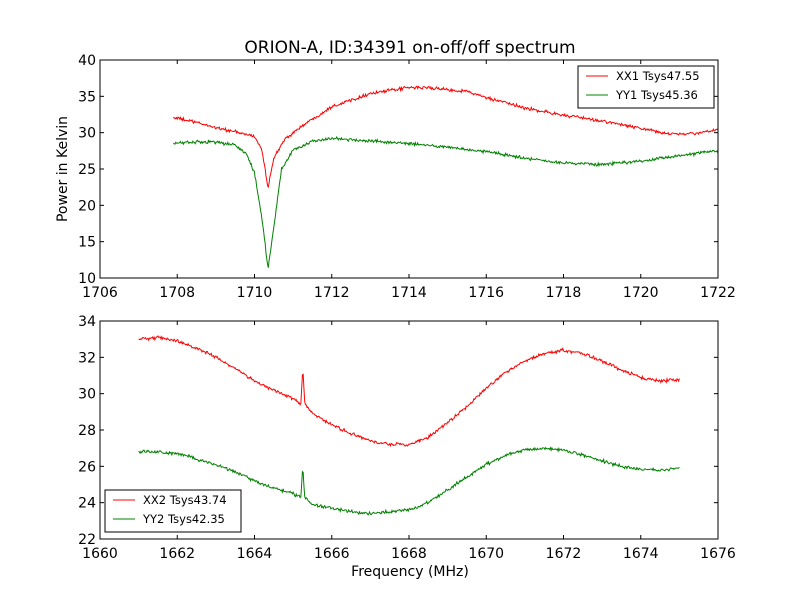 The height and width of the screenshot is (600, 800). What do you see at coordinates (718, 293) in the screenshot?
I see `x-tick-label: 1722` at bounding box center [718, 293].